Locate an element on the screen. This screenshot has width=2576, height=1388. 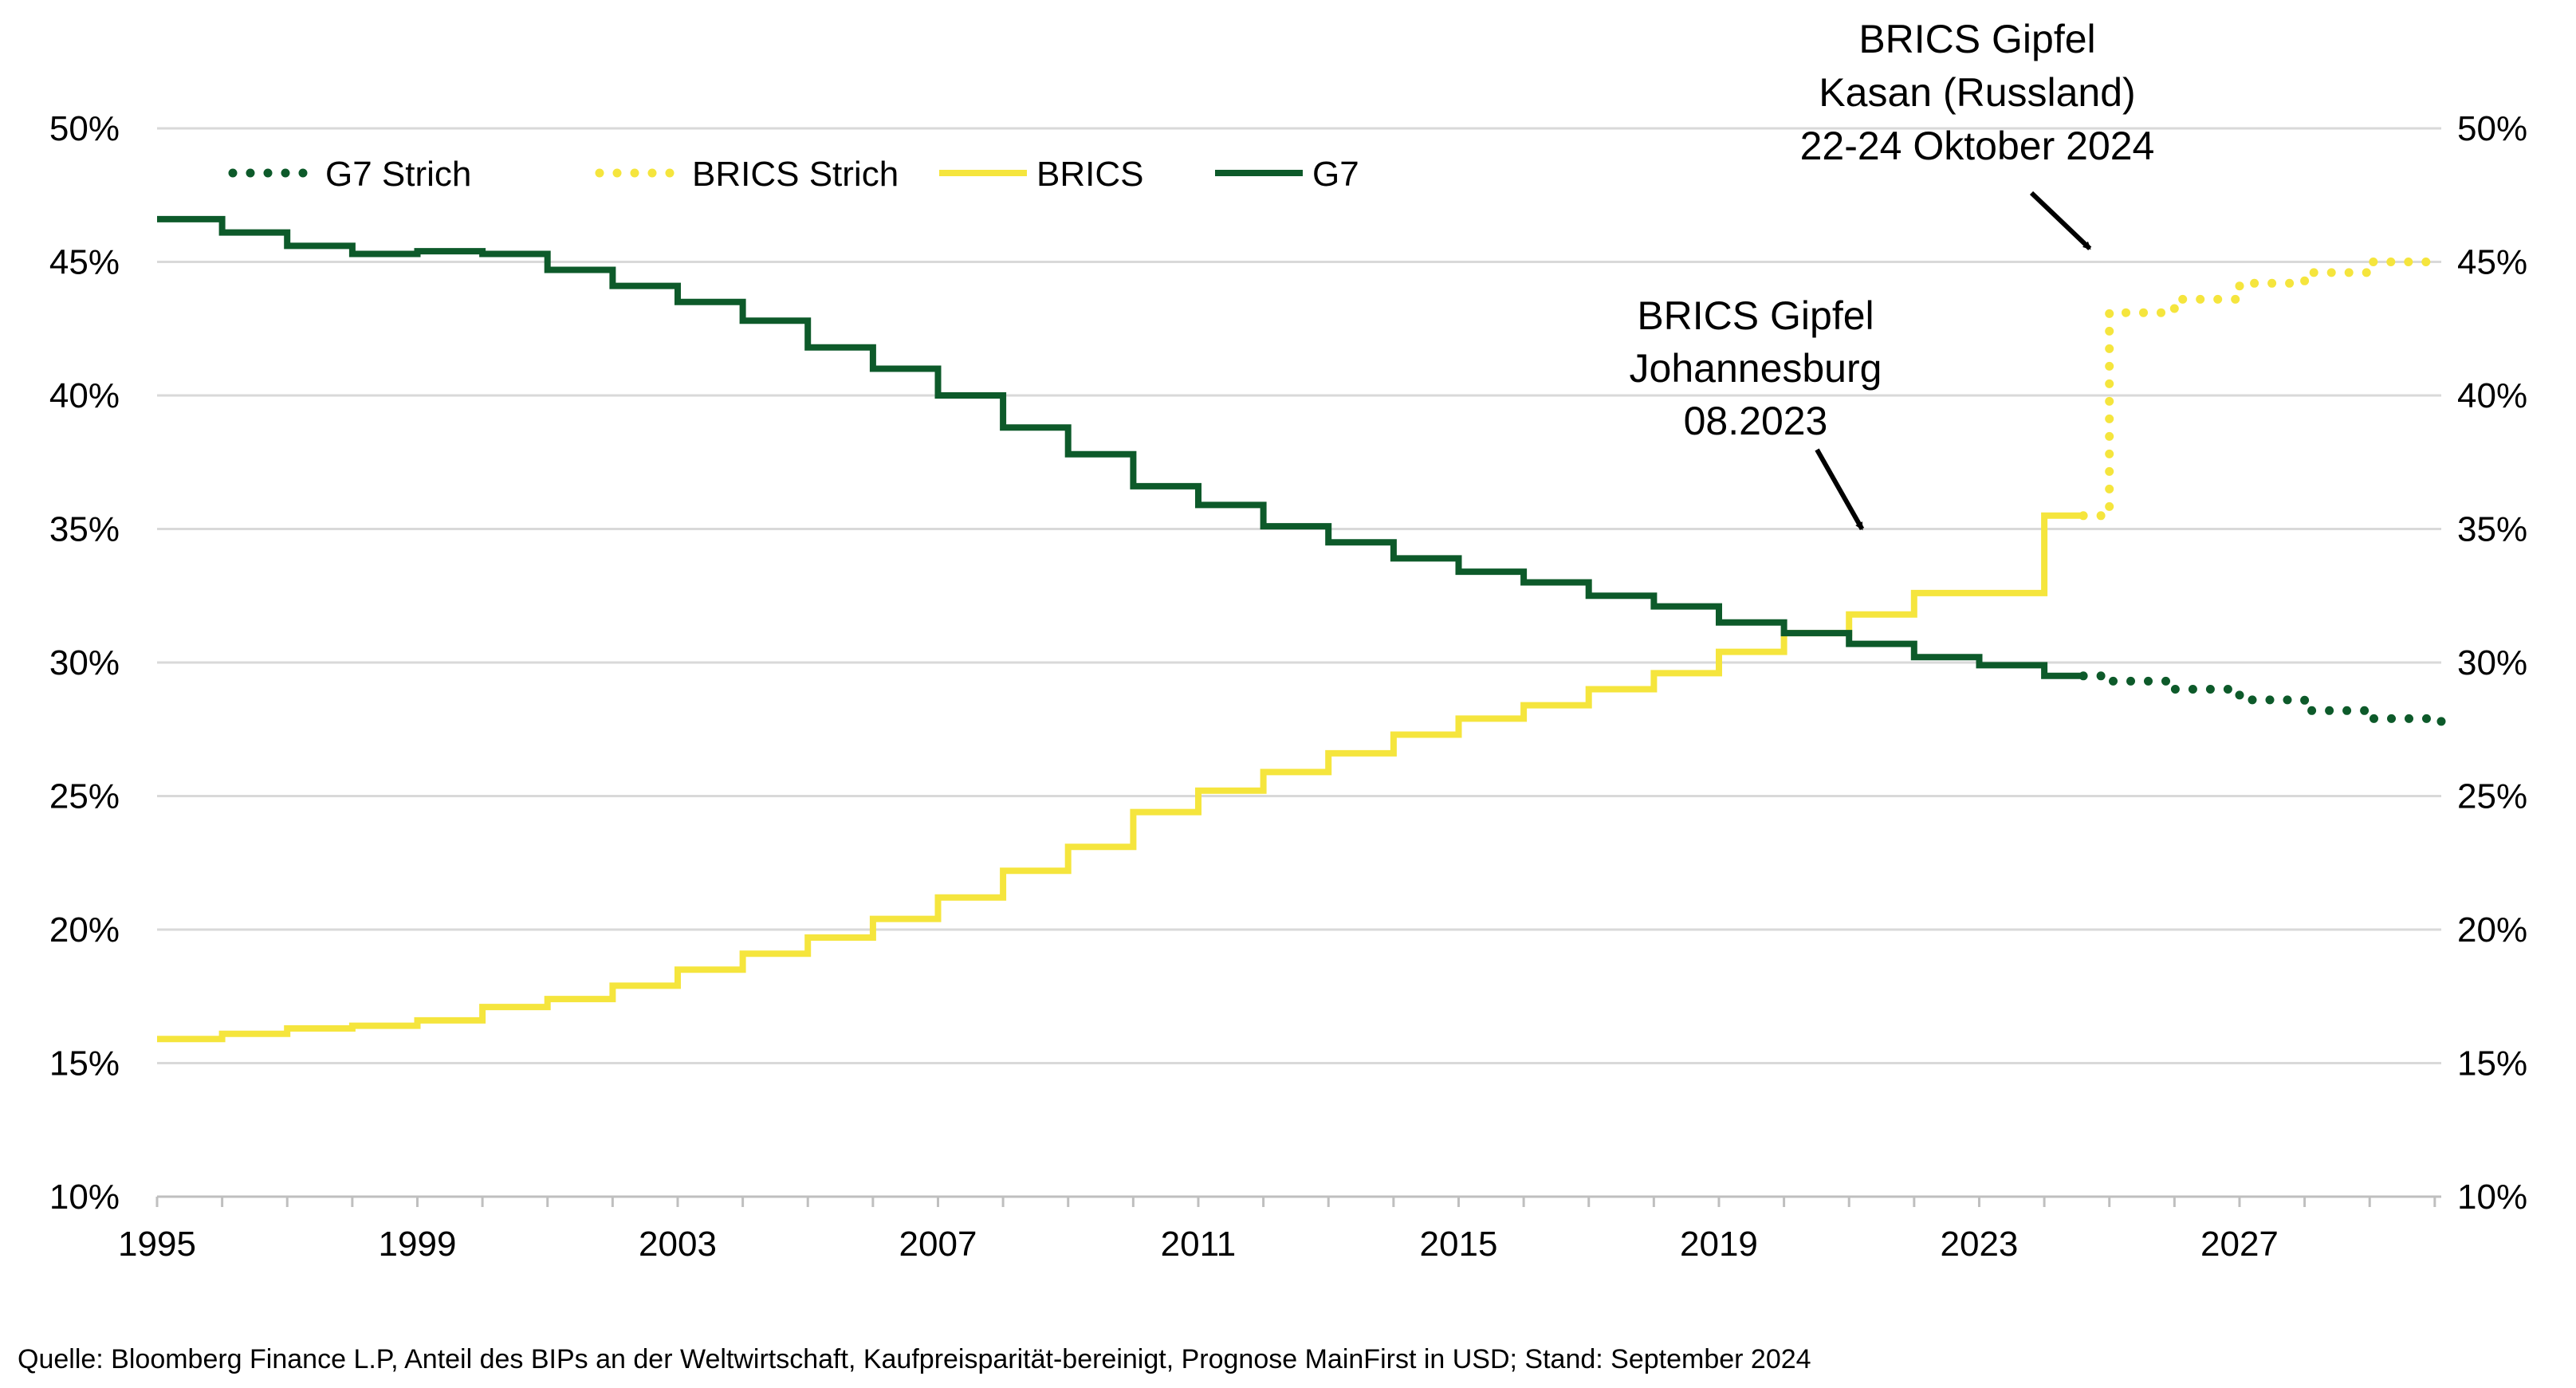
y-tick-label-right: 45% is located at coordinates (2492, 262).